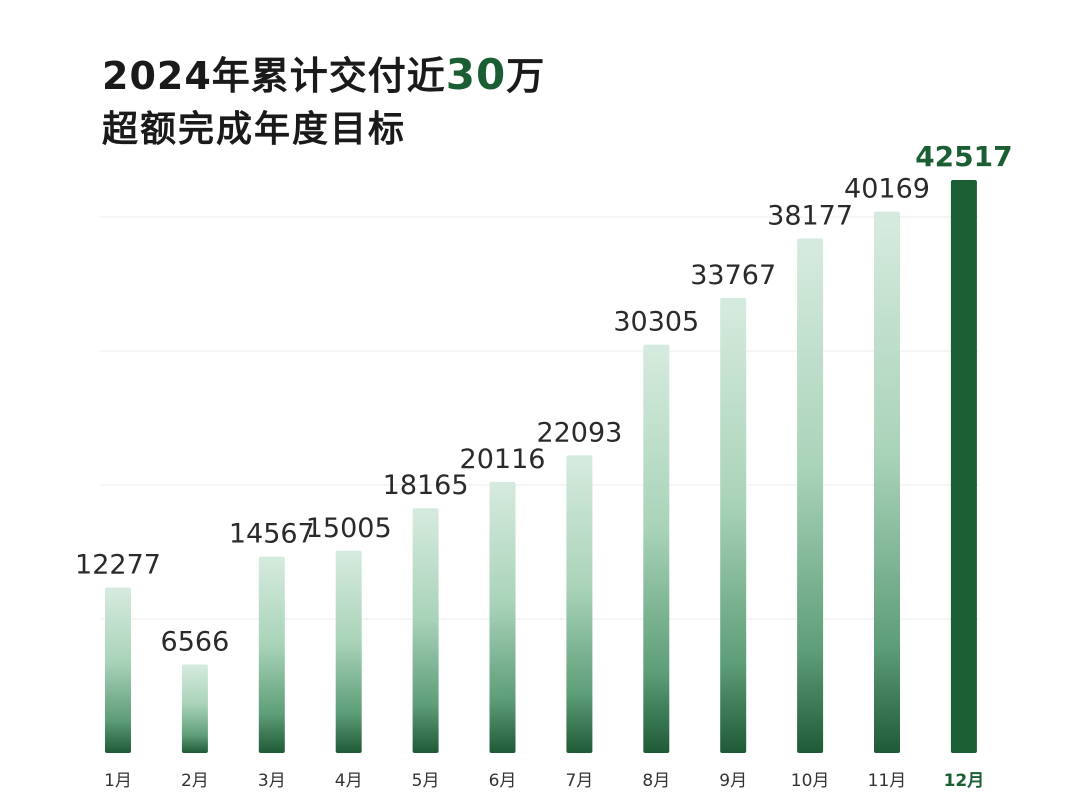 The width and height of the screenshot is (1080, 812). What do you see at coordinates (254, 129) in the screenshot?
I see `chart-subtitle: 超额完成年度目标` at bounding box center [254, 129].